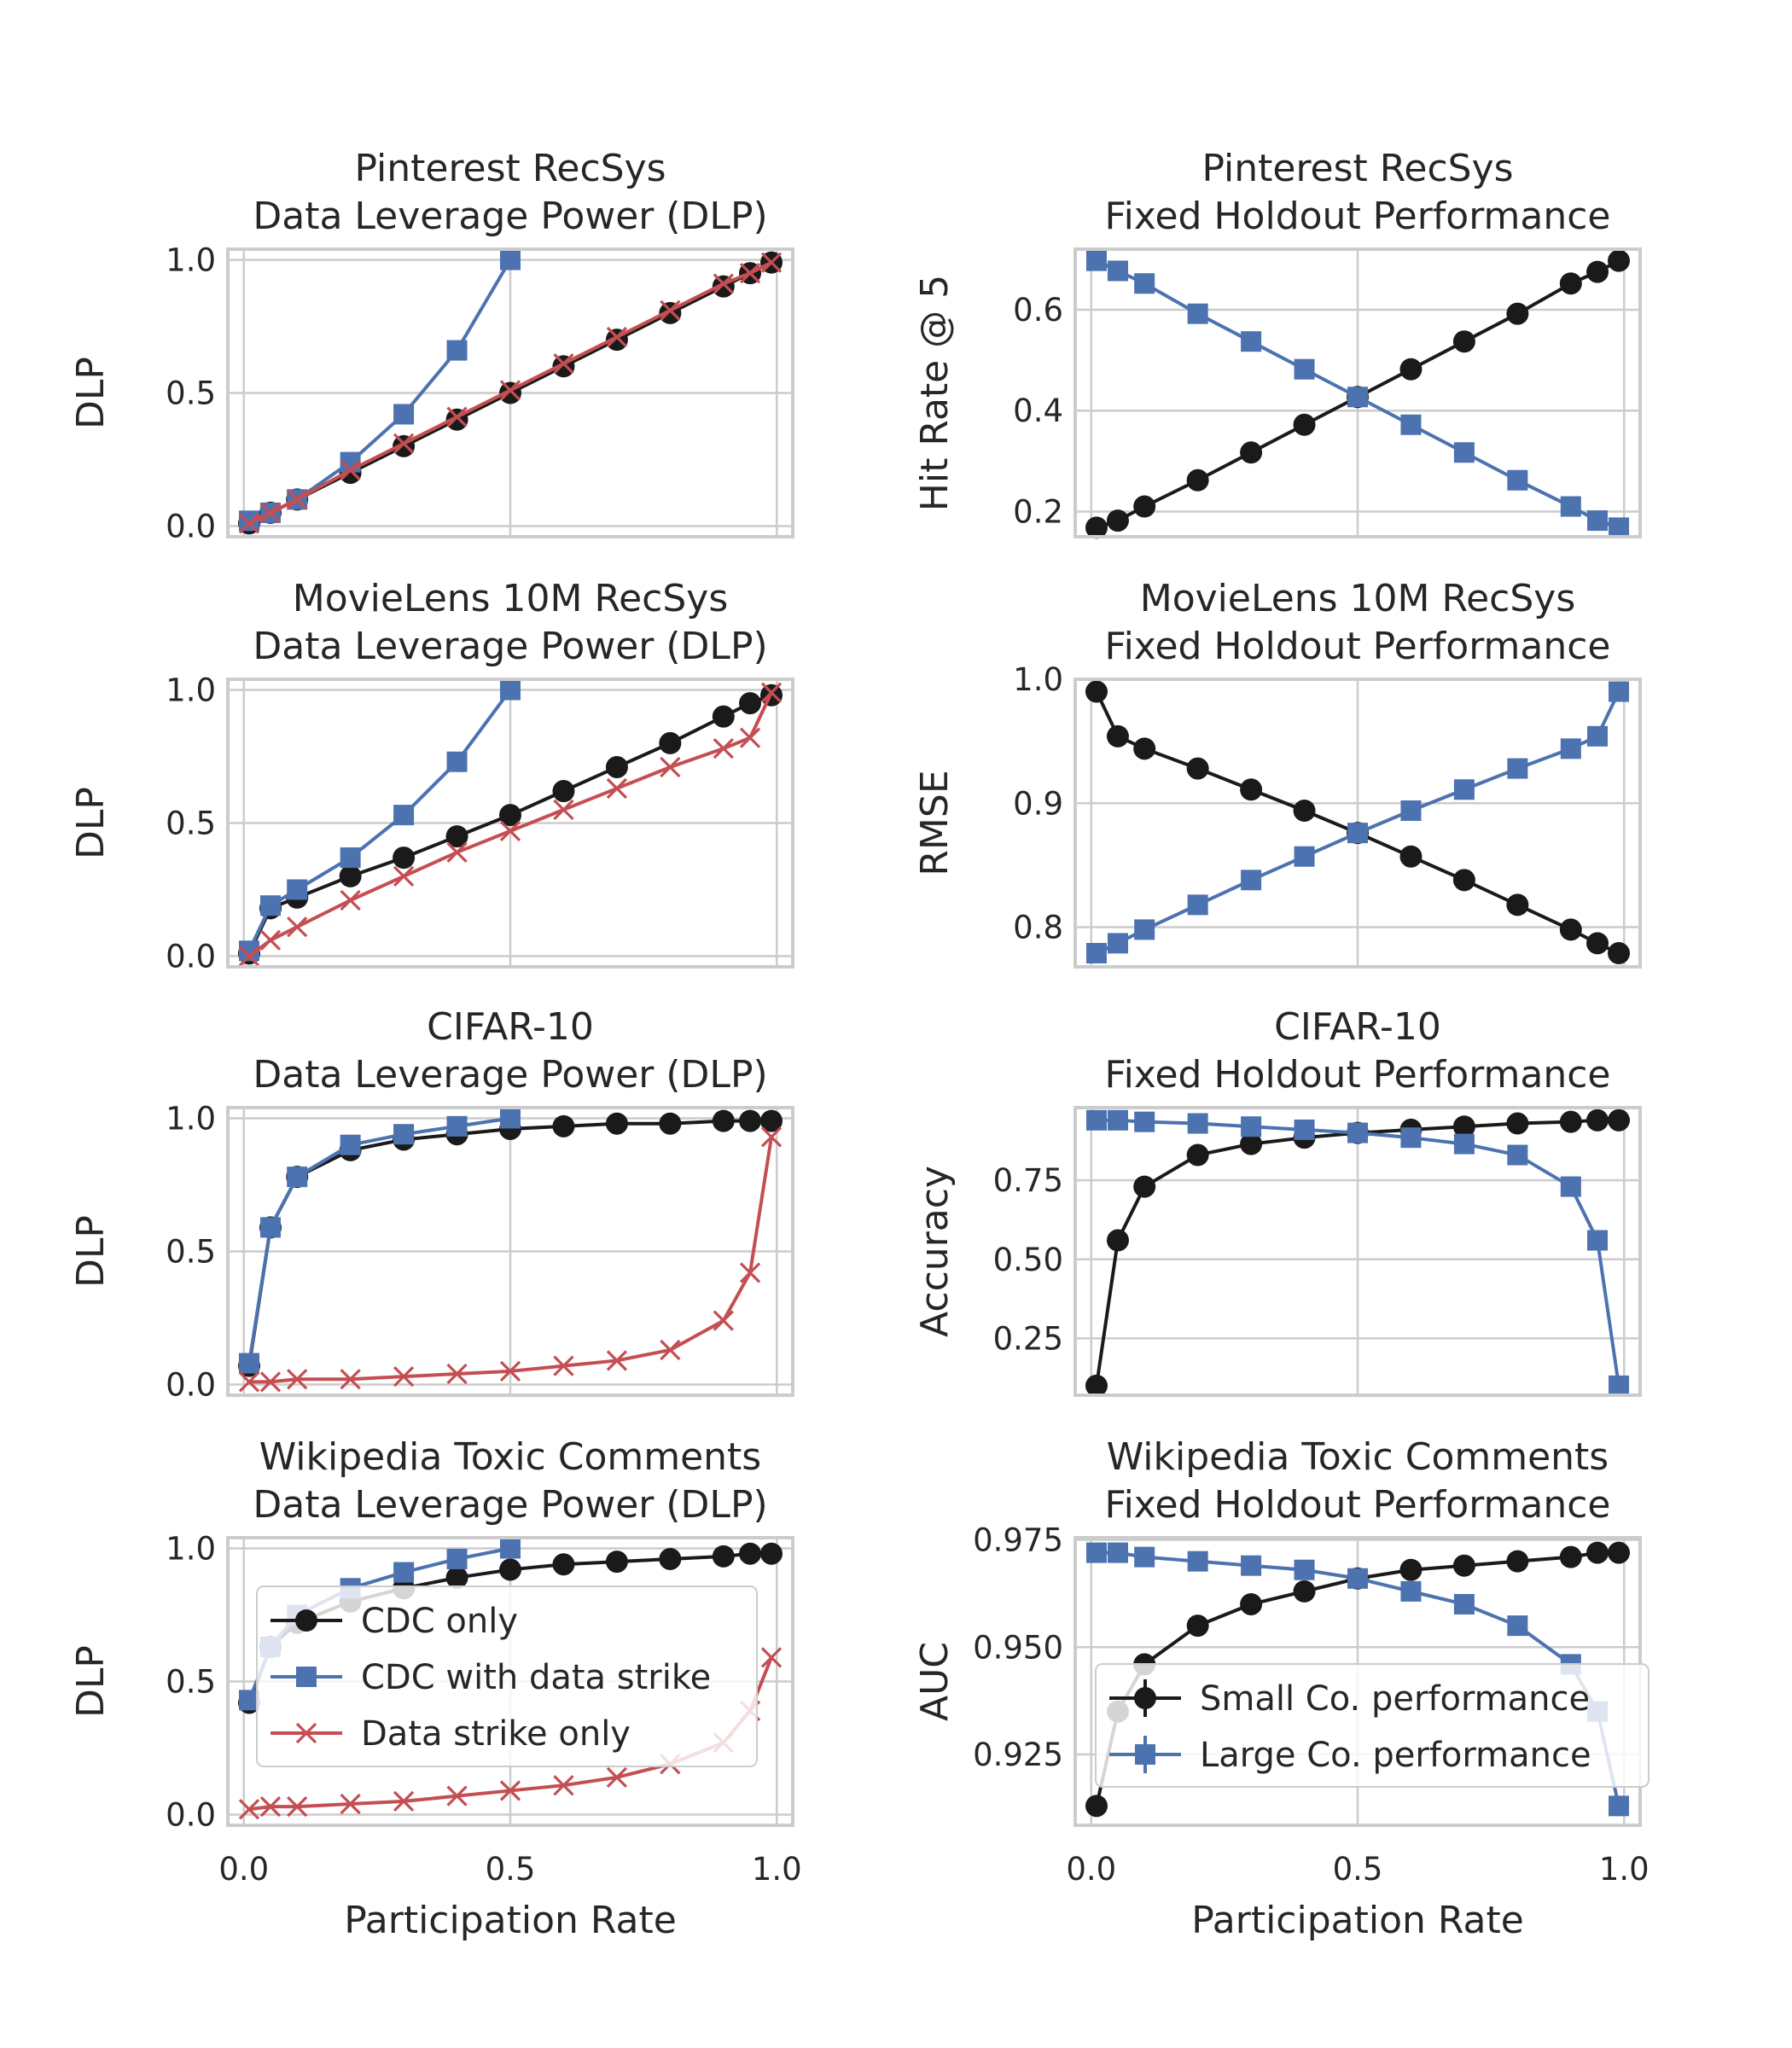 Image resolution: width=1792 pixels, height=2048 pixels. What do you see at coordinates (1358, 1457) in the screenshot?
I see `chart-title: Wikipedia Toxic Comments` at bounding box center [1358, 1457].